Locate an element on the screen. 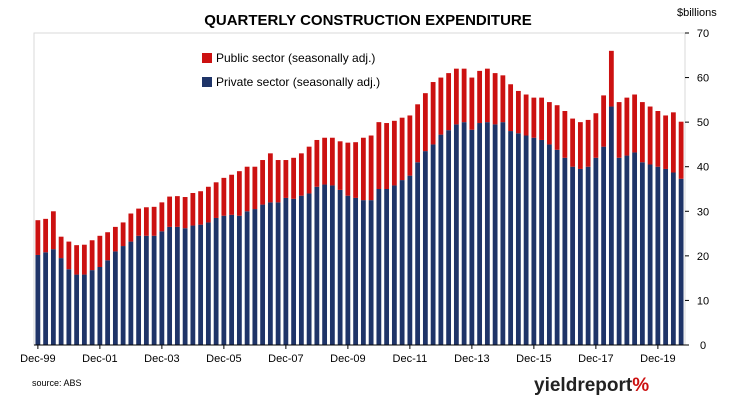  brand-logo: yieldreport% is located at coordinates (591, 385).